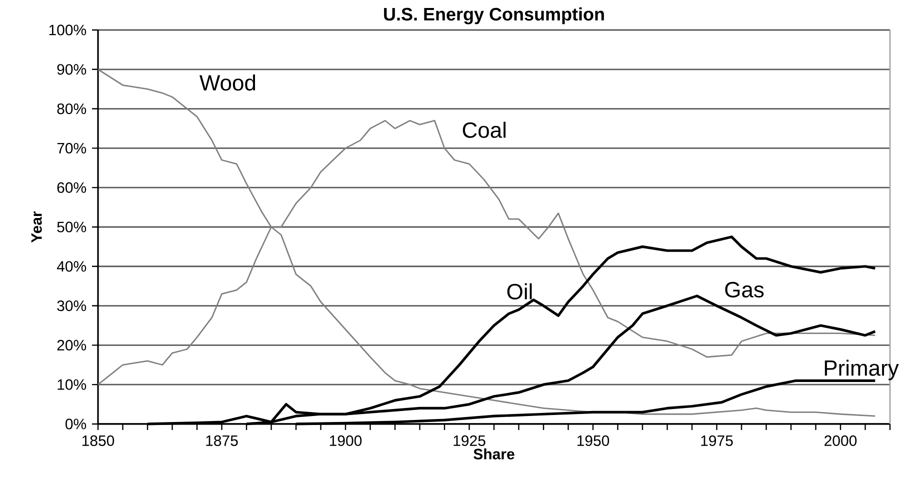 The image size is (900, 497). Describe the element at coordinates (98, 440) in the screenshot. I see `x-tick-label: 1850` at that location.